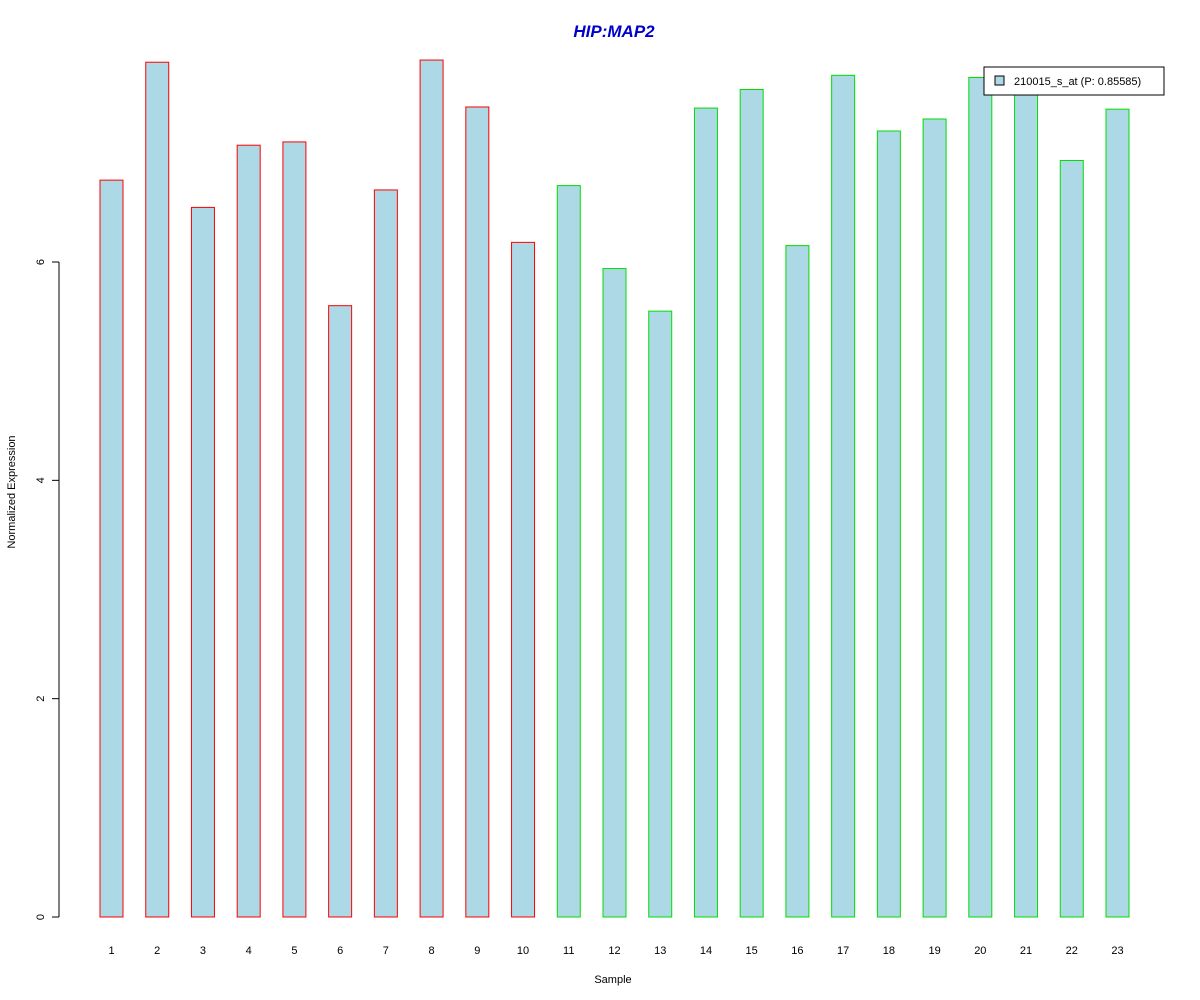  What do you see at coordinates (934, 951) in the screenshot?
I see `x-tick-label: 19` at bounding box center [934, 951].